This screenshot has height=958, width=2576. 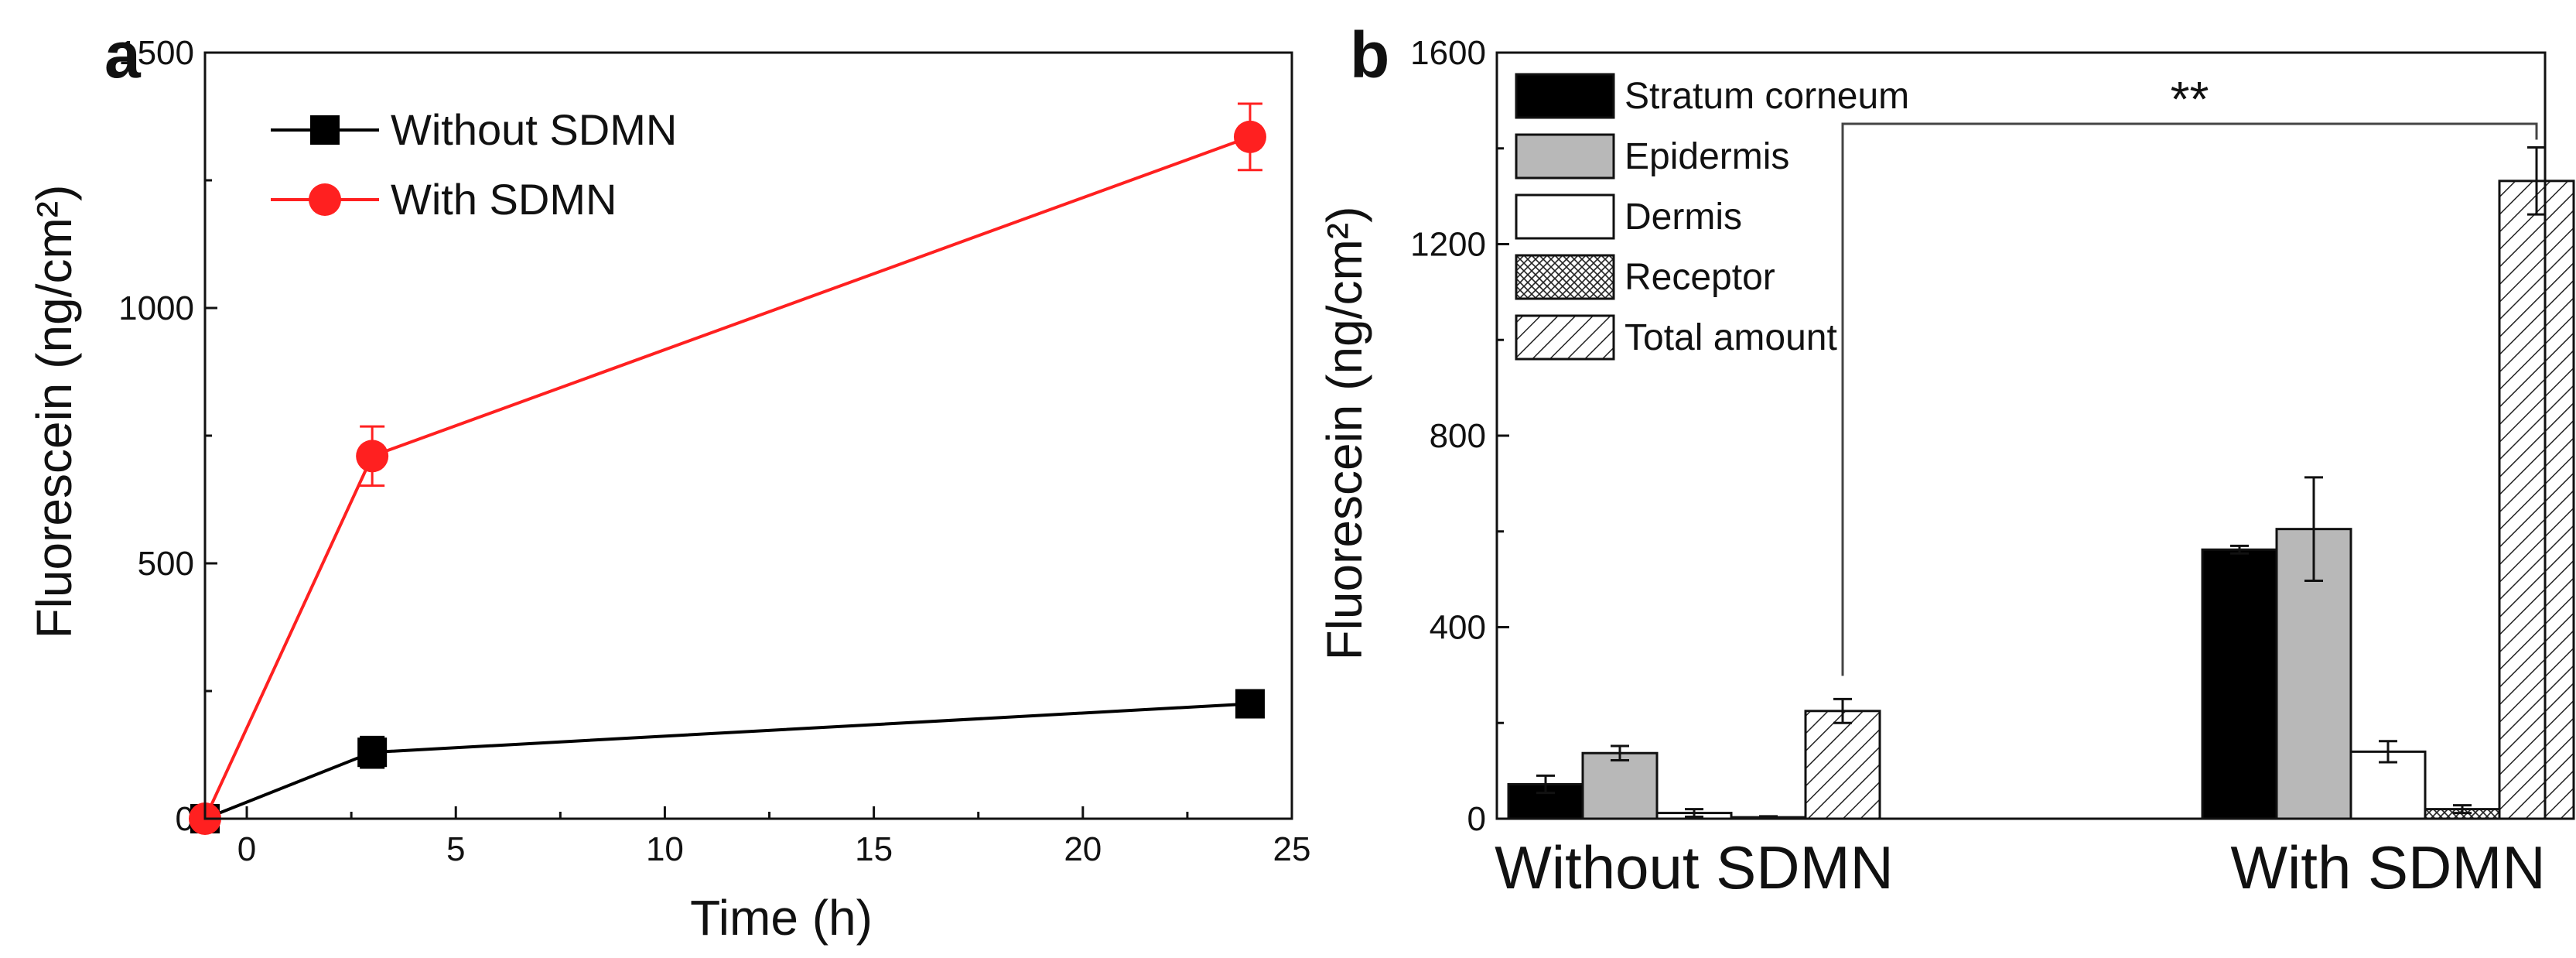 I want to click on bar-stratum-corneum, so click(x=2239, y=684).